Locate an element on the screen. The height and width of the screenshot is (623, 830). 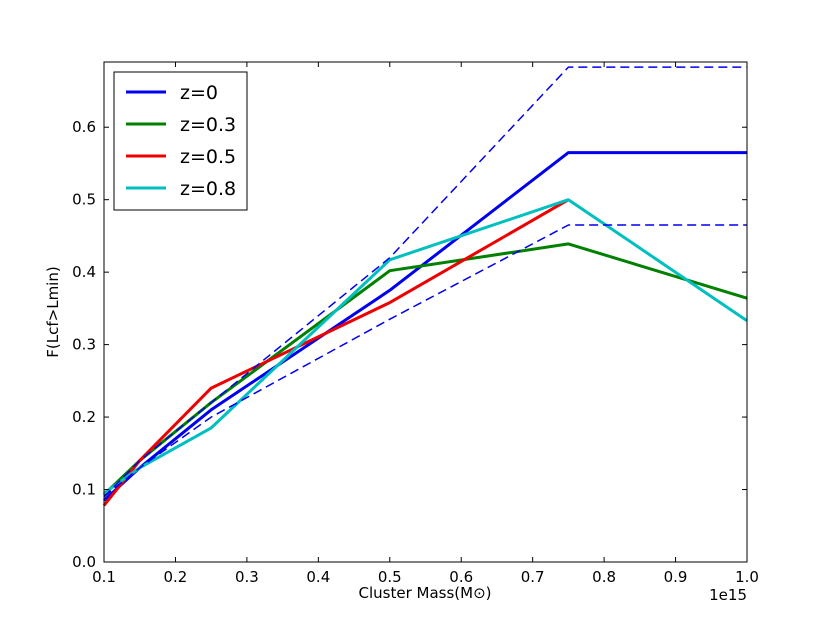
x-tick-label: 0.6 is located at coordinates (461, 577).